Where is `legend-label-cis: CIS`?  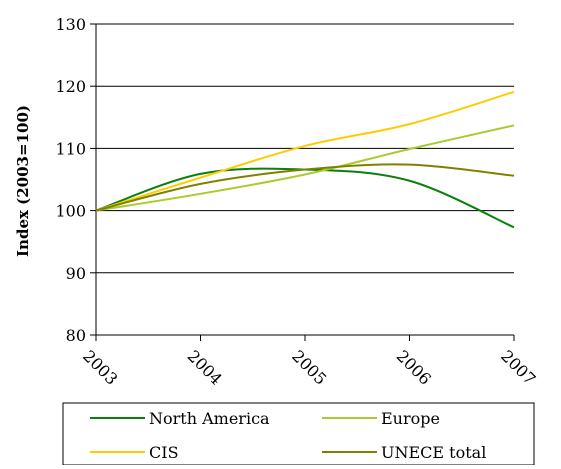
legend-label-cis: CIS is located at coordinates (164, 452).